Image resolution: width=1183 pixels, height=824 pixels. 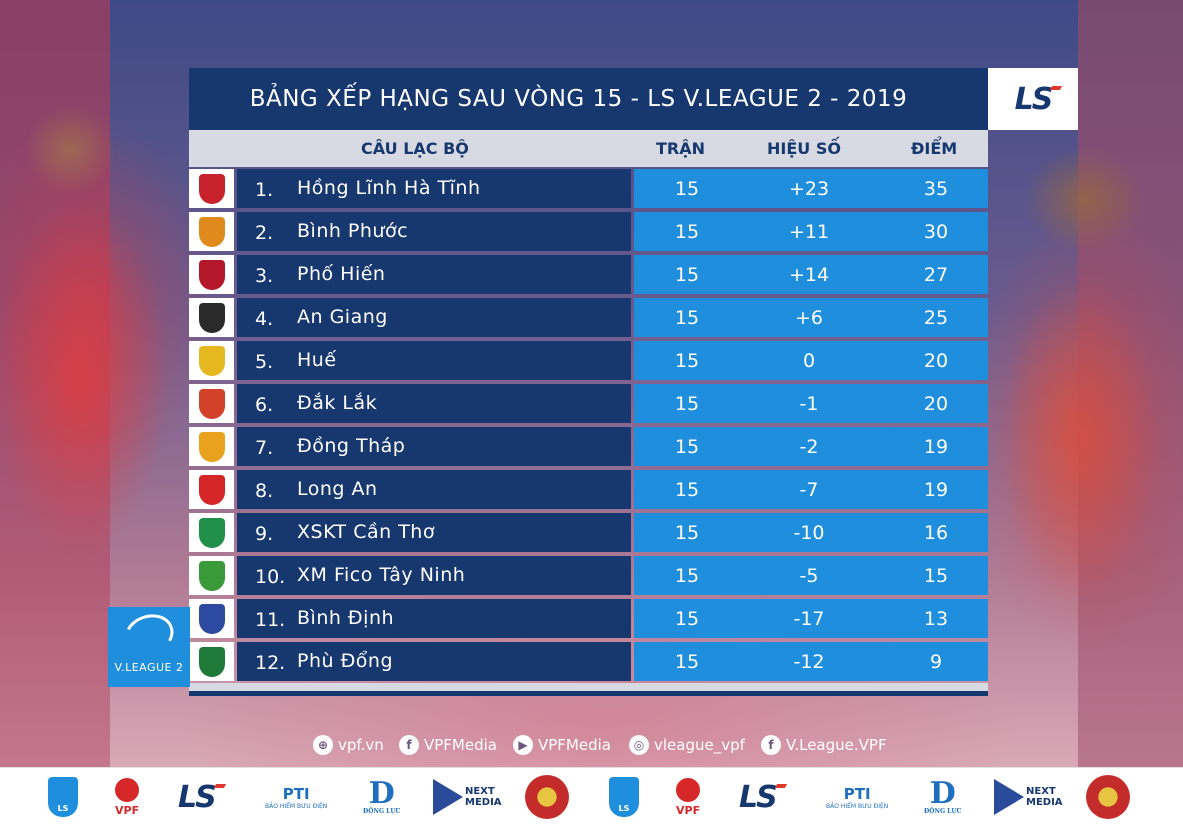 I want to click on pti-label: PTI, so click(x=296, y=793).